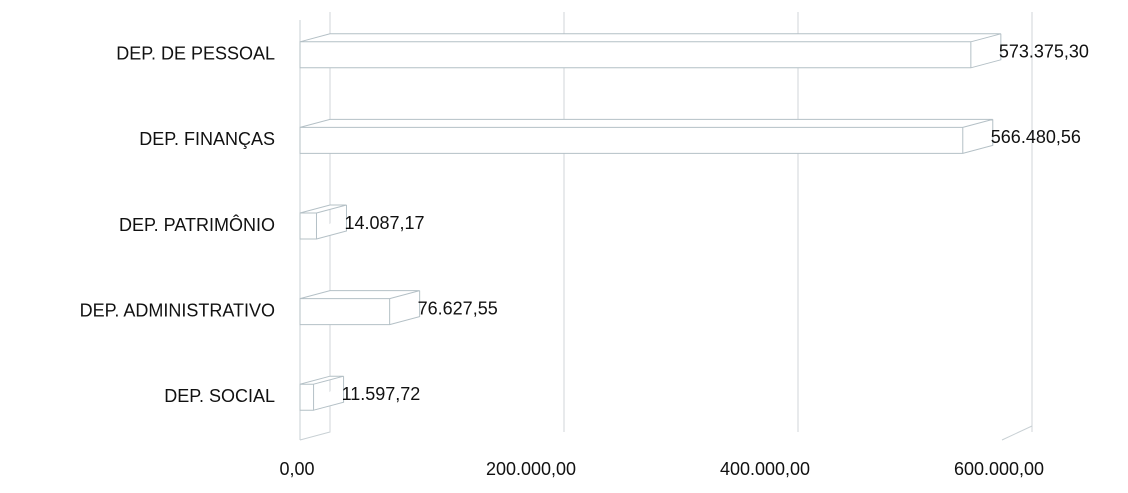 Image resolution: width=1128 pixels, height=493 pixels. Describe the element at coordinates (197, 224) in the screenshot. I see `y-tick-label: DEP. PATRIMÔNIO` at that location.